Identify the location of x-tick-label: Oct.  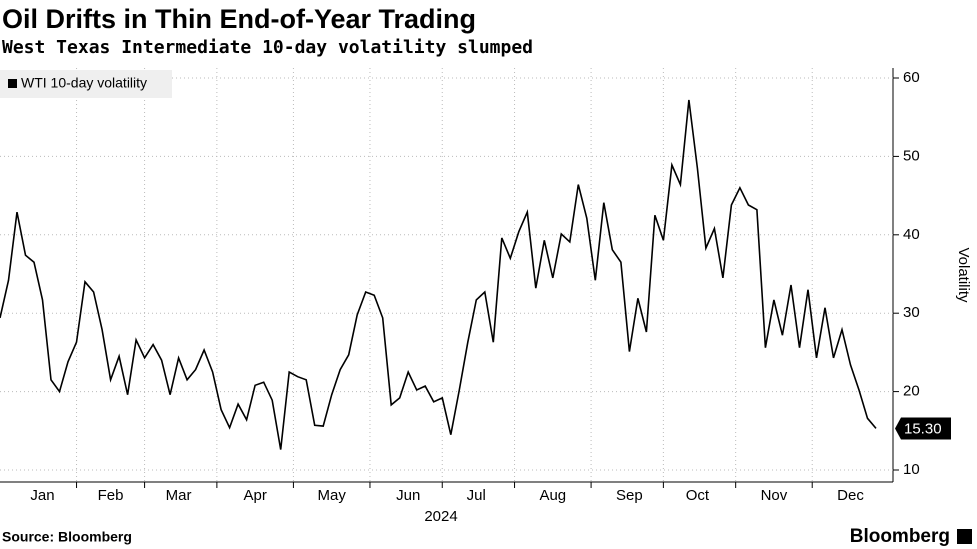
(698, 495).